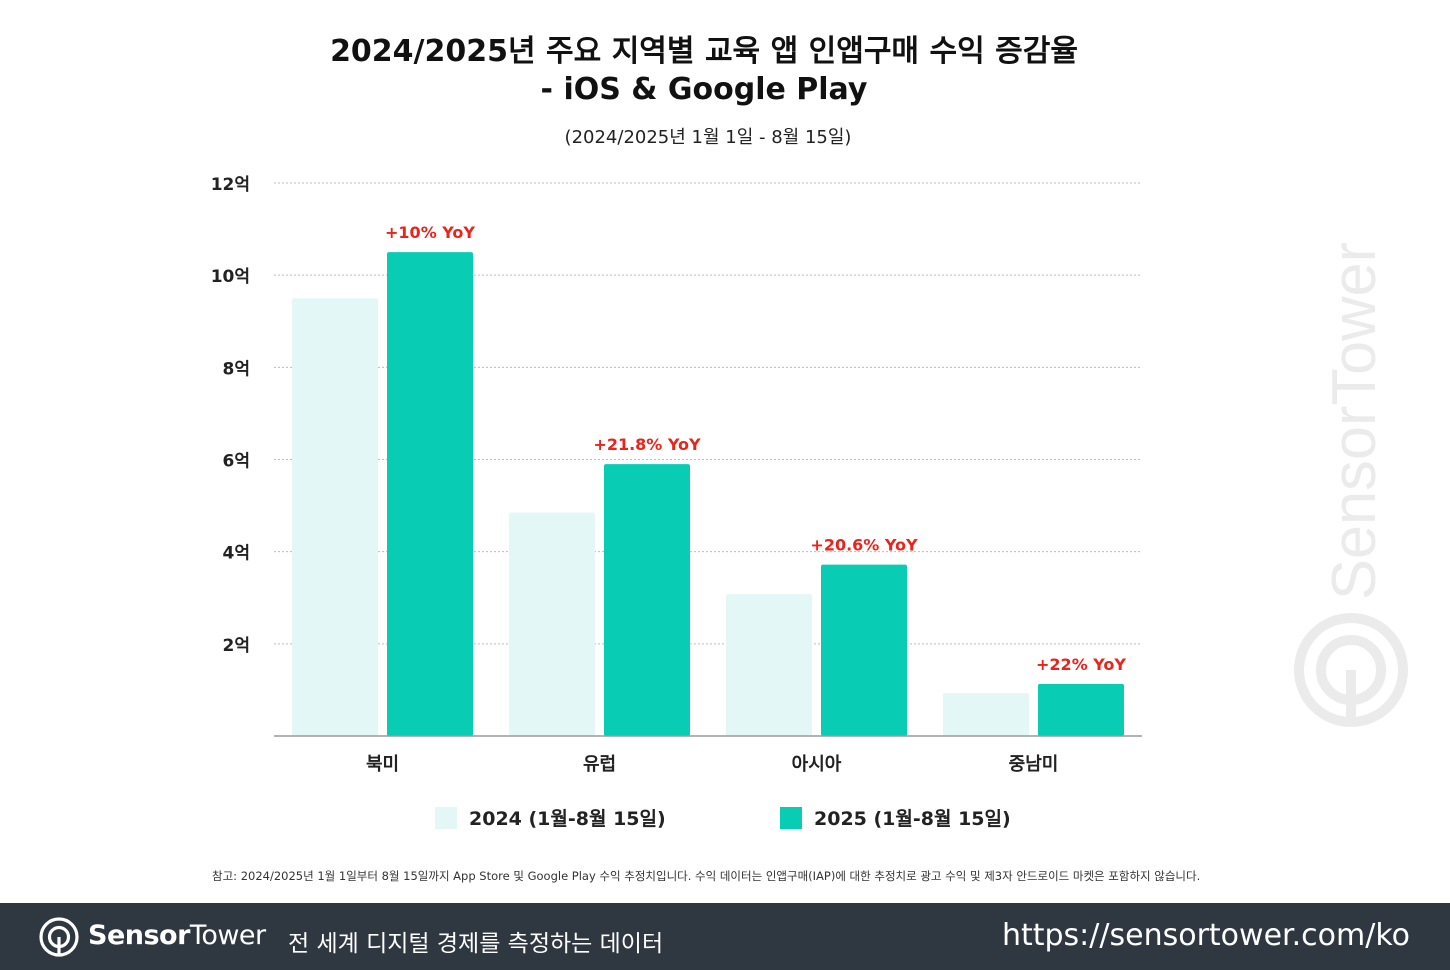 This screenshot has height=970, width=1450. Describe the element at coordinates (430, 232) in the screenshot. I see `yoy-label: +10% YoY` at that location.